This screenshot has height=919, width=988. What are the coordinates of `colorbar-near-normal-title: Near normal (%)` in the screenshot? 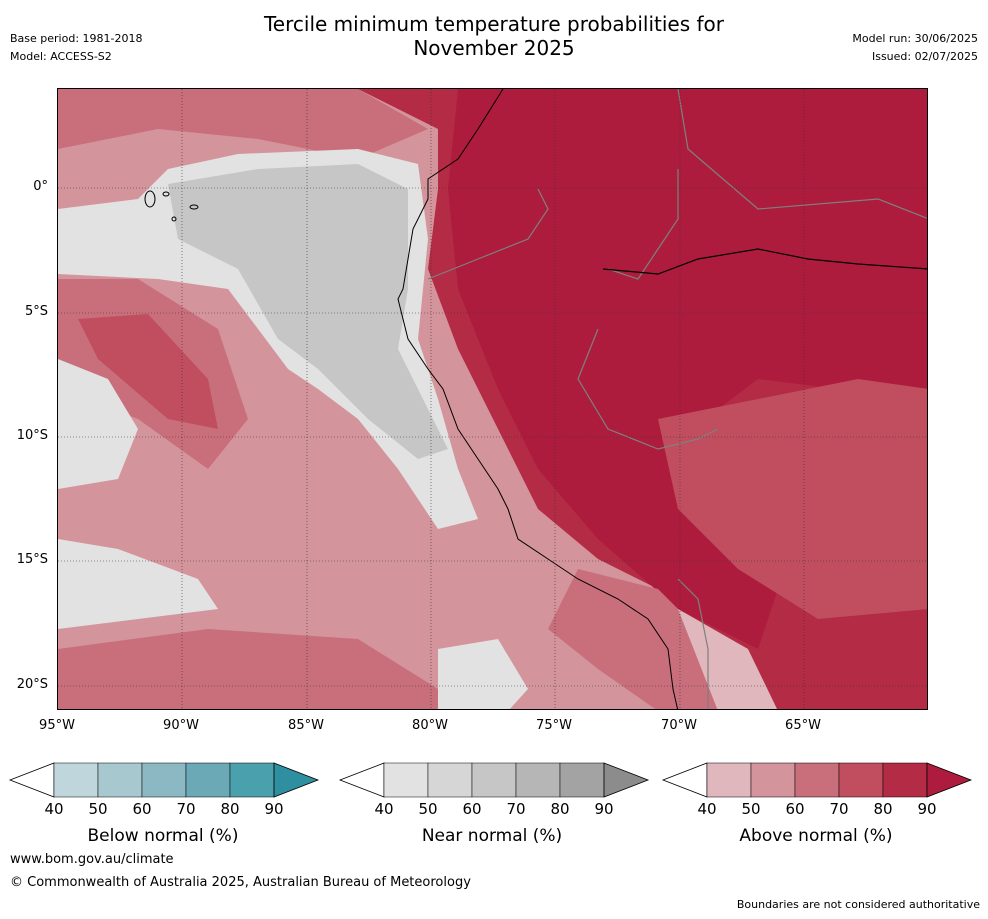 It's located at (492, 836).